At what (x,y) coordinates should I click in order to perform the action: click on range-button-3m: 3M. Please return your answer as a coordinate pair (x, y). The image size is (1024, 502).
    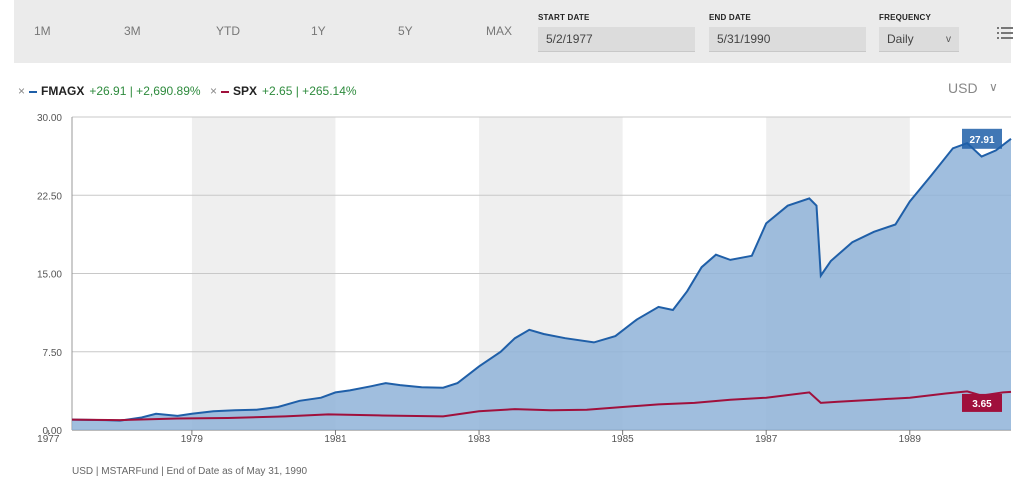
    Looking at the image, I should click on (132, 31).